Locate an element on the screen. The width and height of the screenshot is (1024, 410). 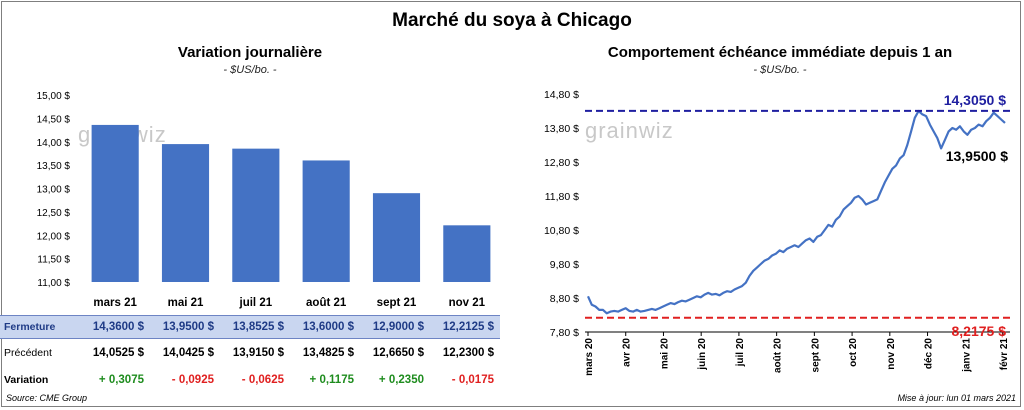
x-tick-label: nov 20 is located at coordinates (891, 354).